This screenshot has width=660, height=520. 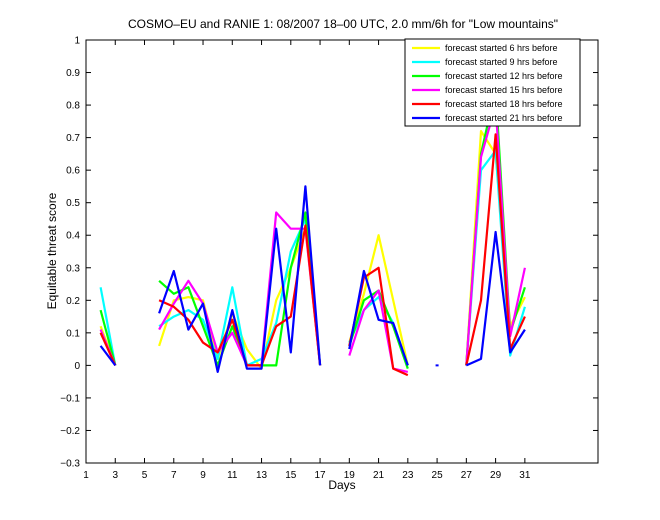 What do you see at coordinates (496, 475) in the screenshot?
I see `x-tick-label: 29` at bounding box center [496, 475].